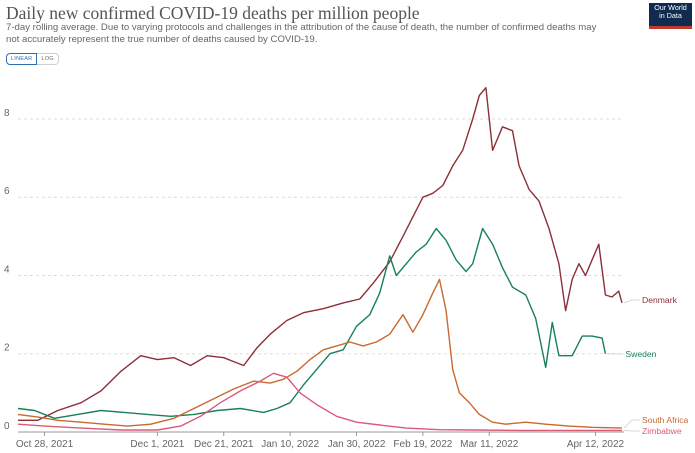 This screenshot has height=453, width=695. Describe the element at coordinates (22, 59) in the screenshot. I see `linear-scale-button: LINEAR` at that location.